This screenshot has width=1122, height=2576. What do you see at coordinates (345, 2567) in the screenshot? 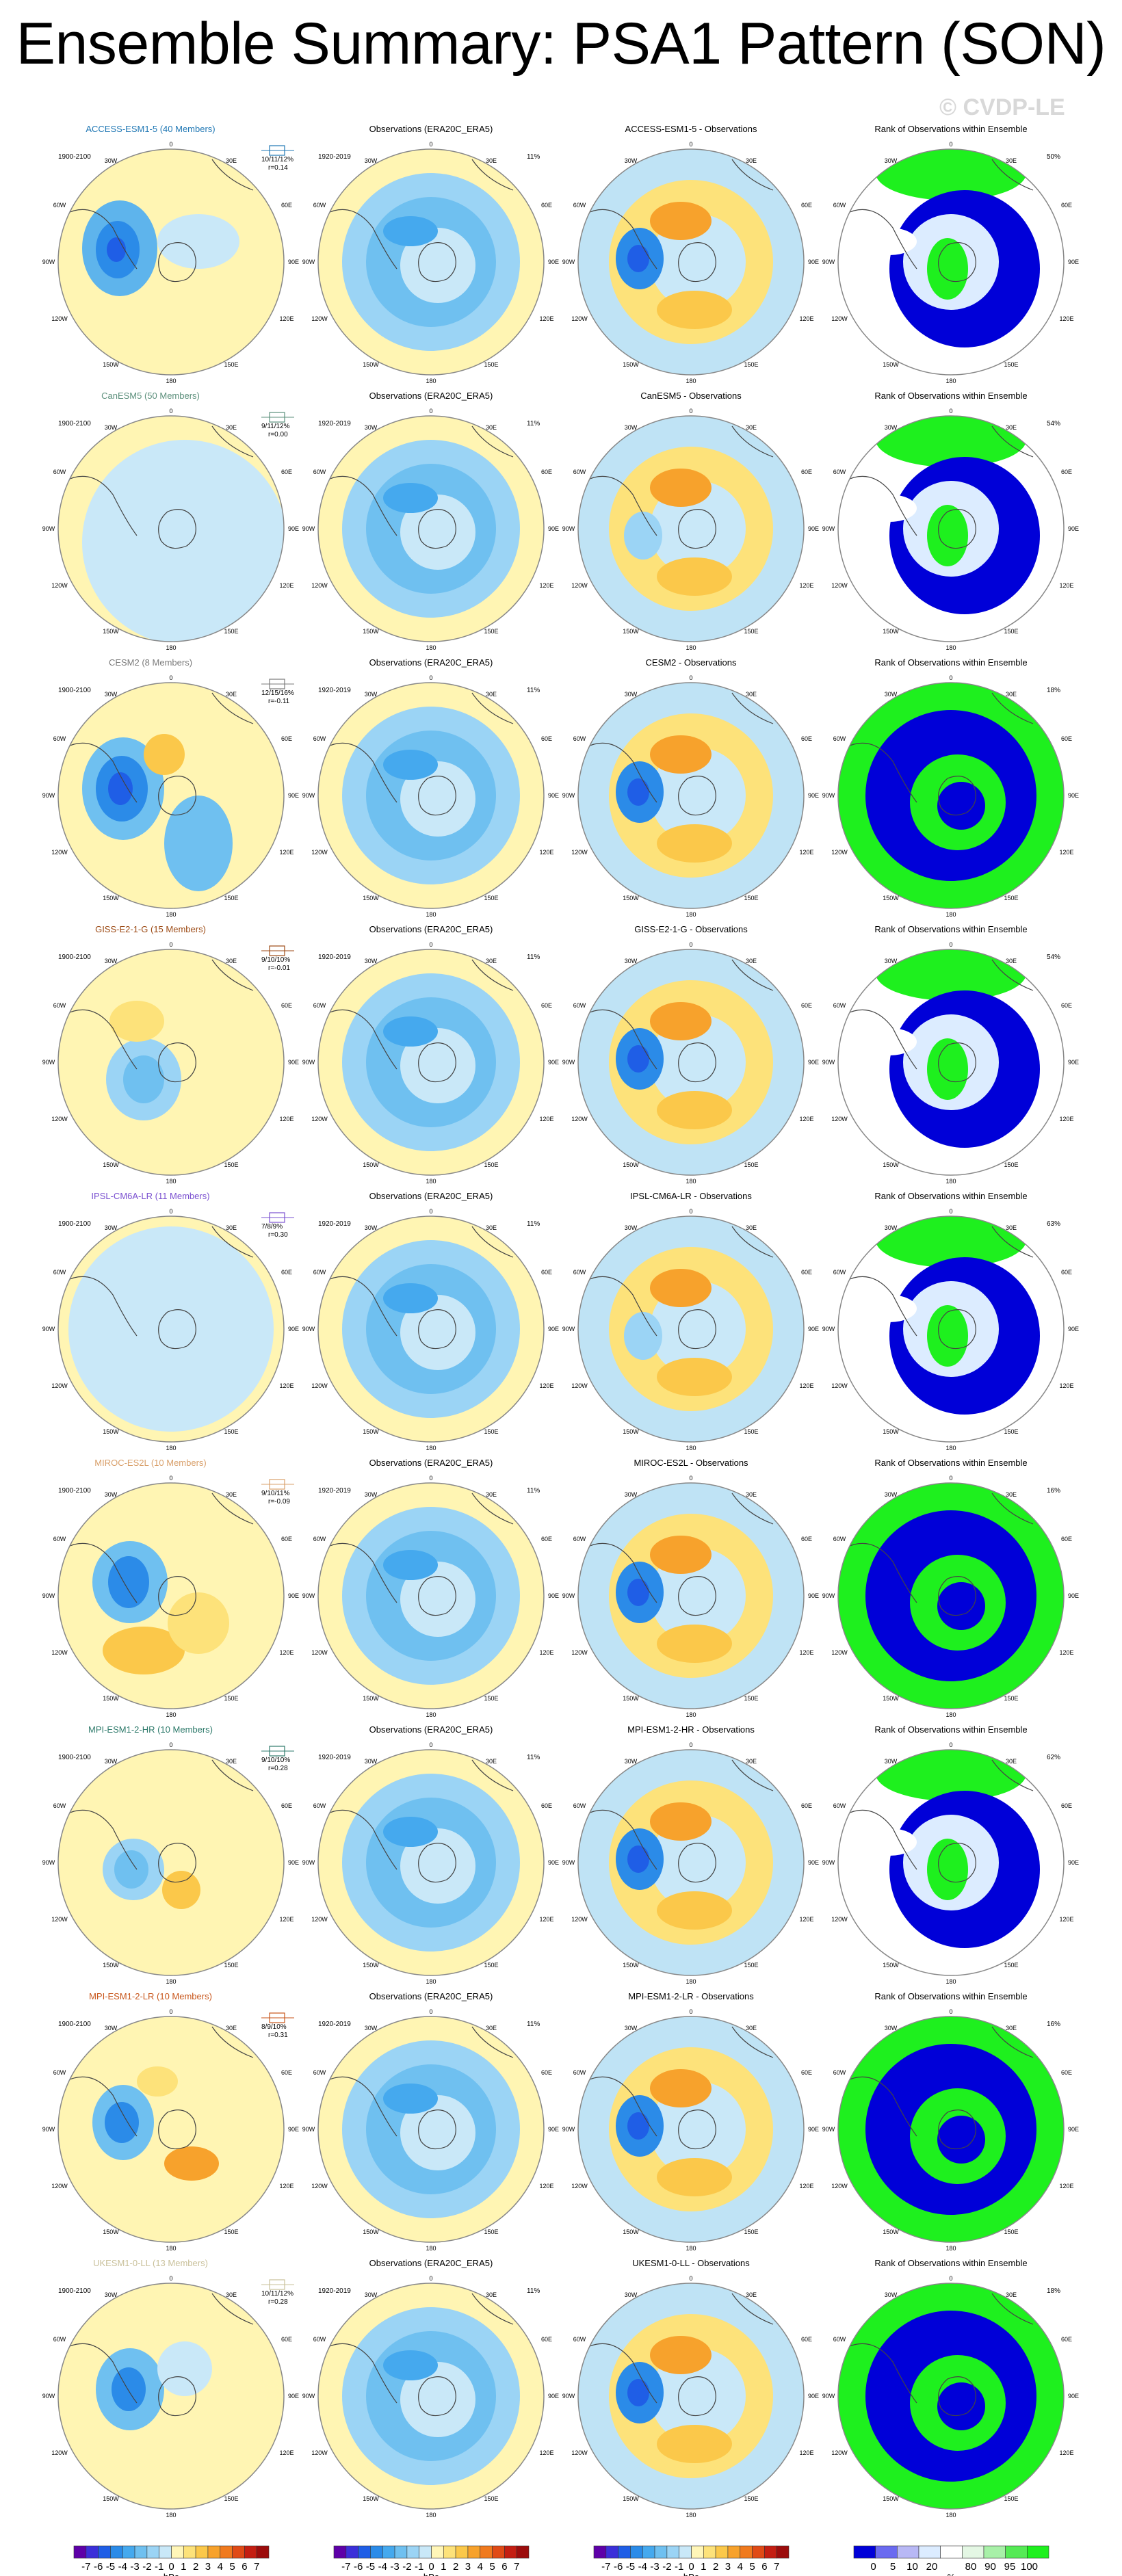
I see `colorbar-tick-label: -7` at bounding box center [345, 2567].